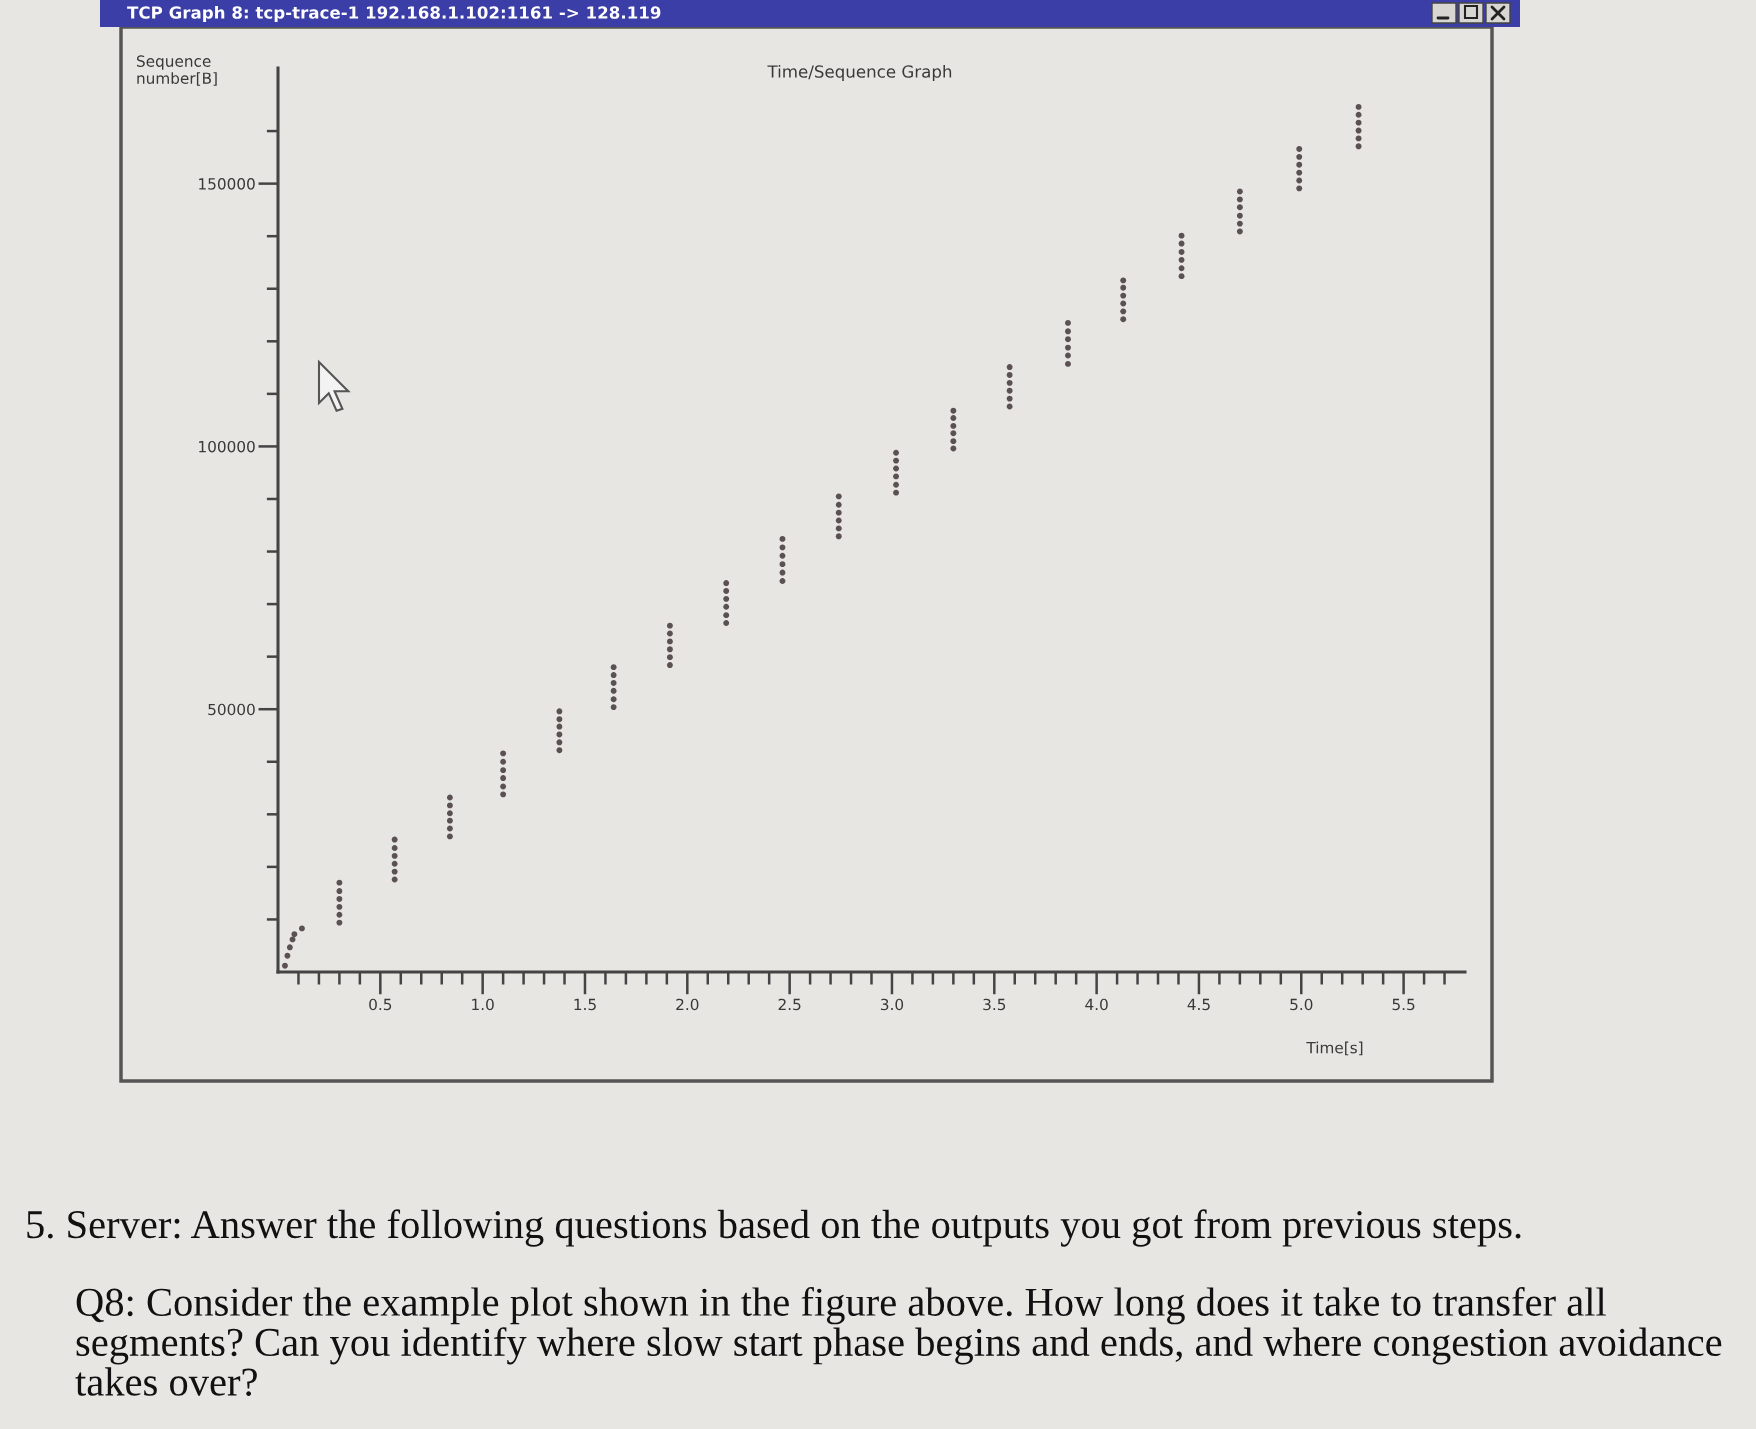 The height and width of the screenshot is (1429, 1756). Describe the element at coordinates (1334, 1048) in the screenshot. I see `x-axis-title: Time[s]` at that location.